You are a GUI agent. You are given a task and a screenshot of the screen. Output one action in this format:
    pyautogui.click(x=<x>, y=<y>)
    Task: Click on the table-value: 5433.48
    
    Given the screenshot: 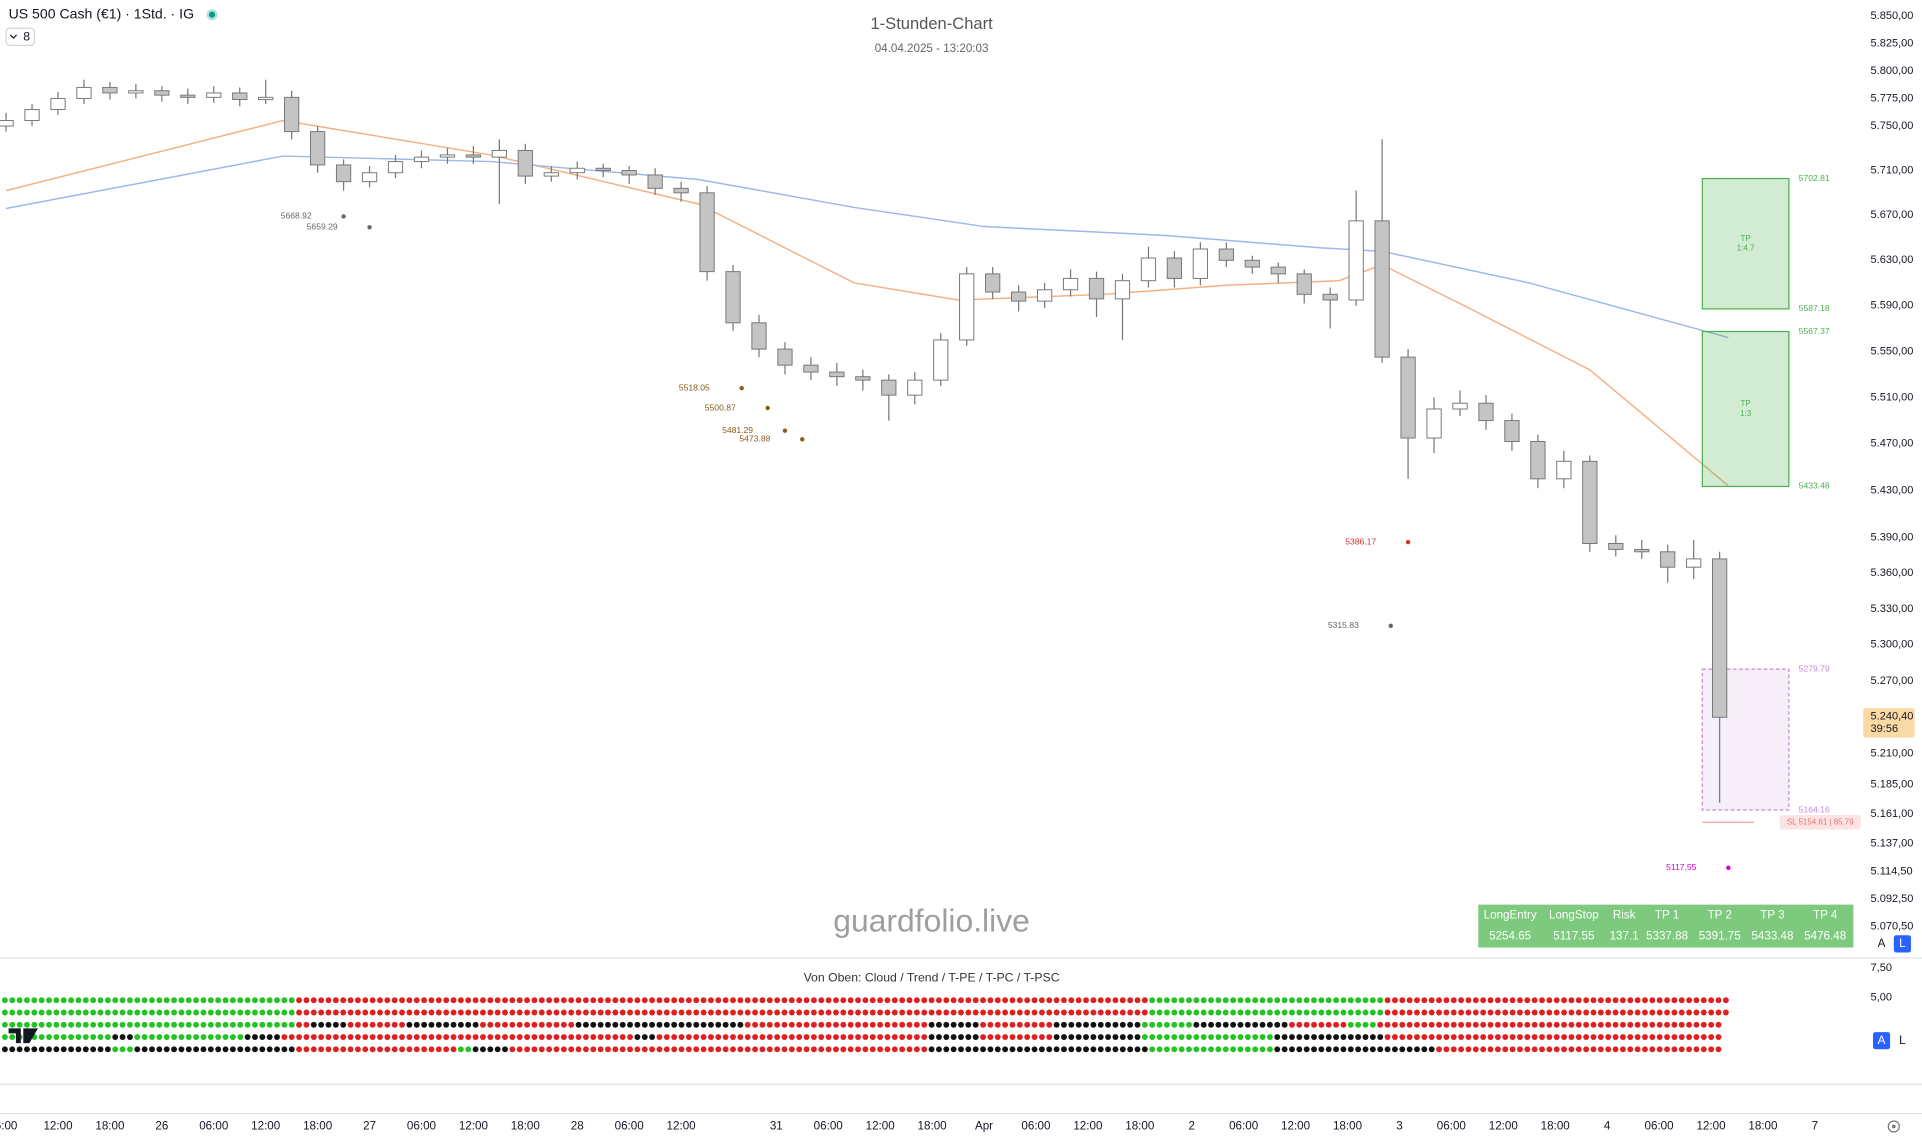 What is the action you would take?
    pyautogui.click(x=1772, y=936)
    